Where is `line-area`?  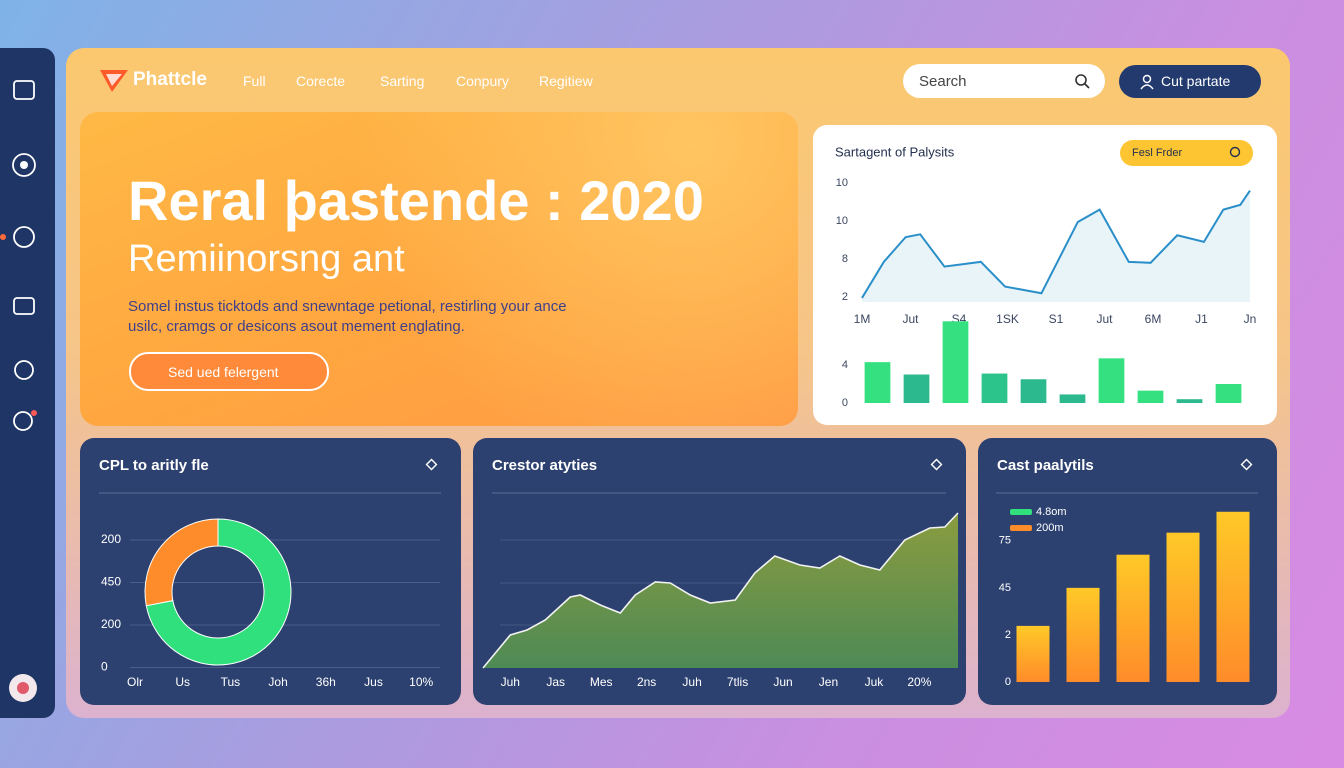 line-area is located at coordinates (1056, 246).